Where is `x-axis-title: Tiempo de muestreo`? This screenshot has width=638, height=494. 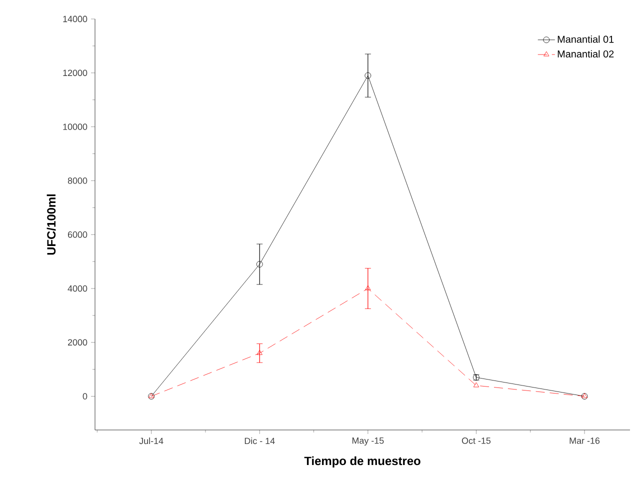 x-axis-title: Tiempo de muestreo is located at coordinates (362, 462).